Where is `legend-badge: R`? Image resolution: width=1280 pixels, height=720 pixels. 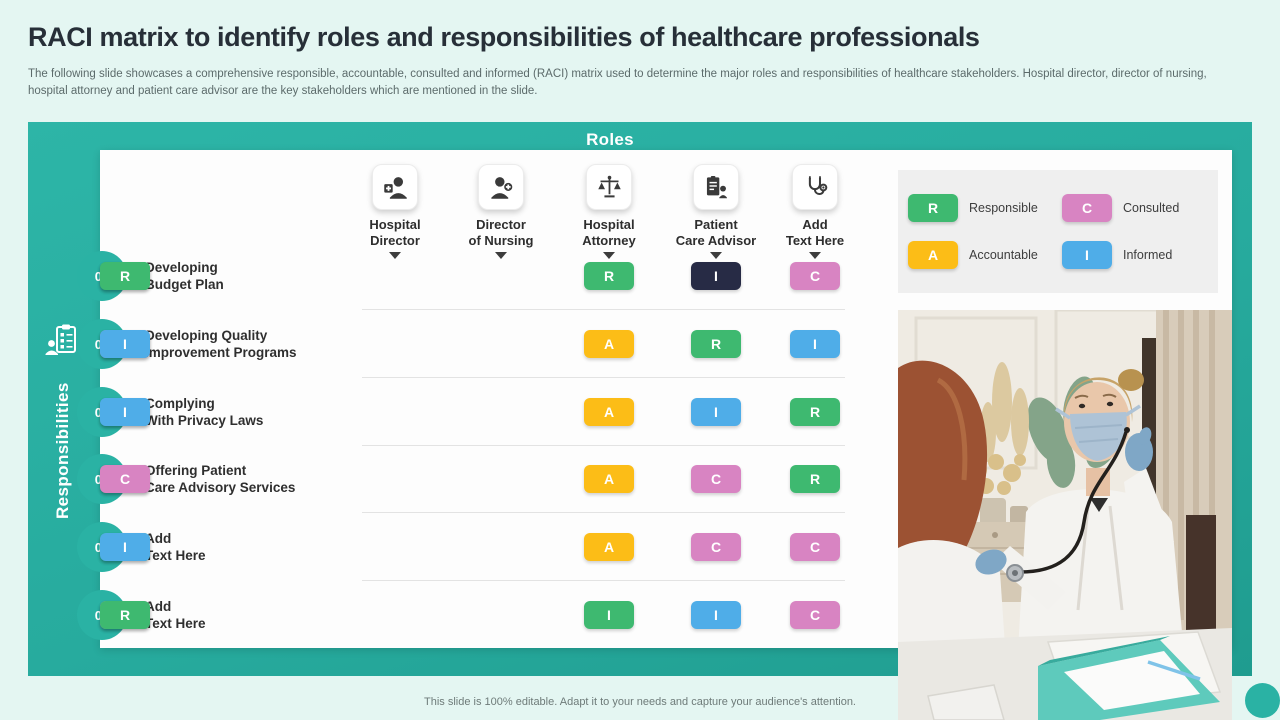 legend-badge: R is located at coordinates (933, 207).